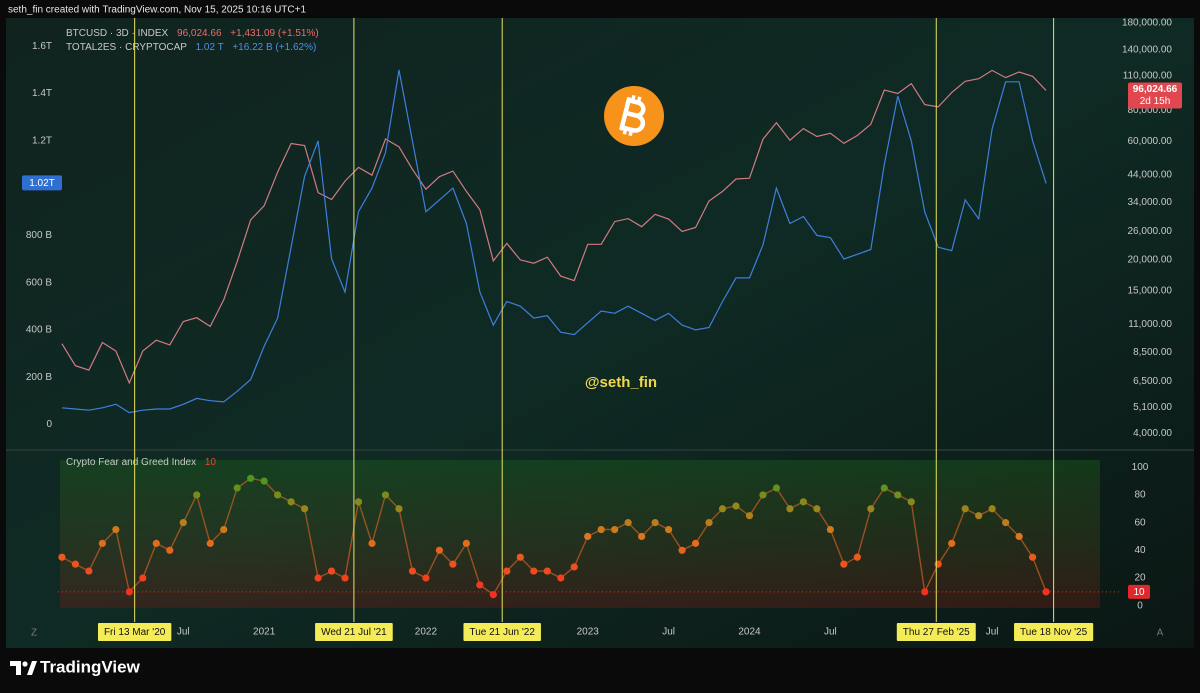 This screenshot has height=693, width=1200. I want to click on y-tick-label: 80, so click(1140, 495).